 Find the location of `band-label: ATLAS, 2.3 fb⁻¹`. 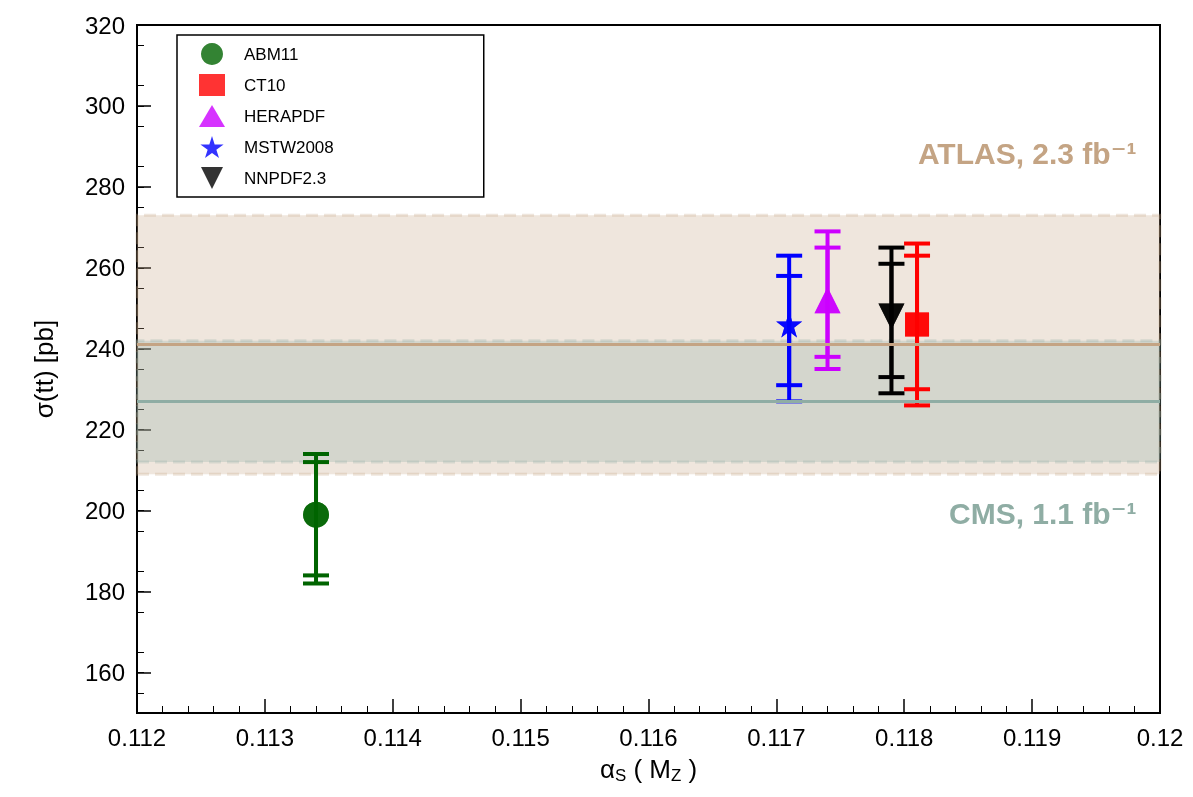

band-label: ATLAS, 2.3 fb⁻¹ is located at coordinates (1027, 154).